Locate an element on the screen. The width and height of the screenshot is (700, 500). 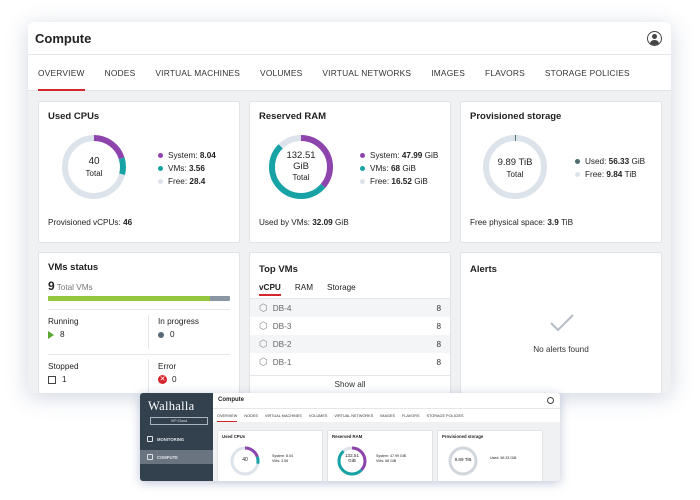
vm-row: ⬡ DB-1 8 is located at coordinates (350, 362).